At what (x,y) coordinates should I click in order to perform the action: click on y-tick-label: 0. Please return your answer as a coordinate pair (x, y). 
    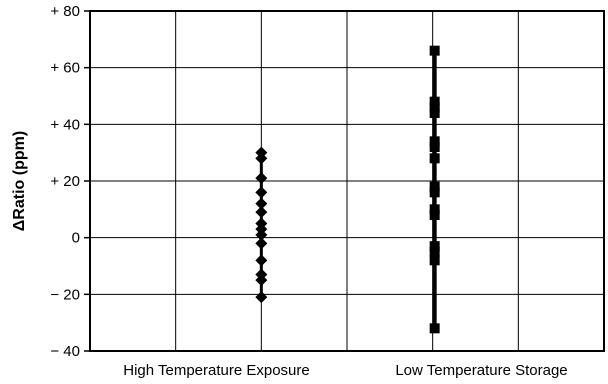
    Looking at the image, I should click on (76, 238).